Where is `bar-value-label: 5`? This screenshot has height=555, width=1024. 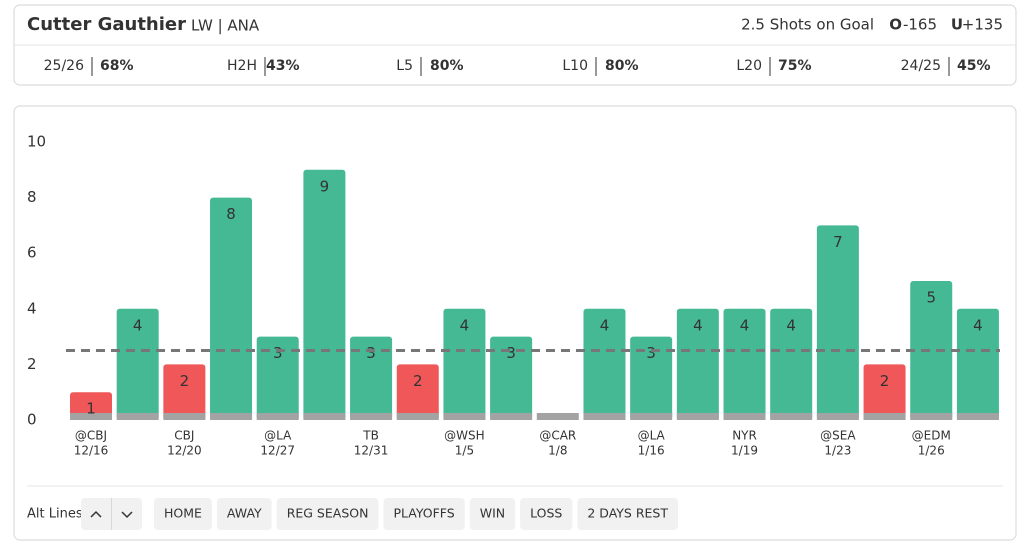 bar-value-label: 5 is located at coordinates (931, 298).